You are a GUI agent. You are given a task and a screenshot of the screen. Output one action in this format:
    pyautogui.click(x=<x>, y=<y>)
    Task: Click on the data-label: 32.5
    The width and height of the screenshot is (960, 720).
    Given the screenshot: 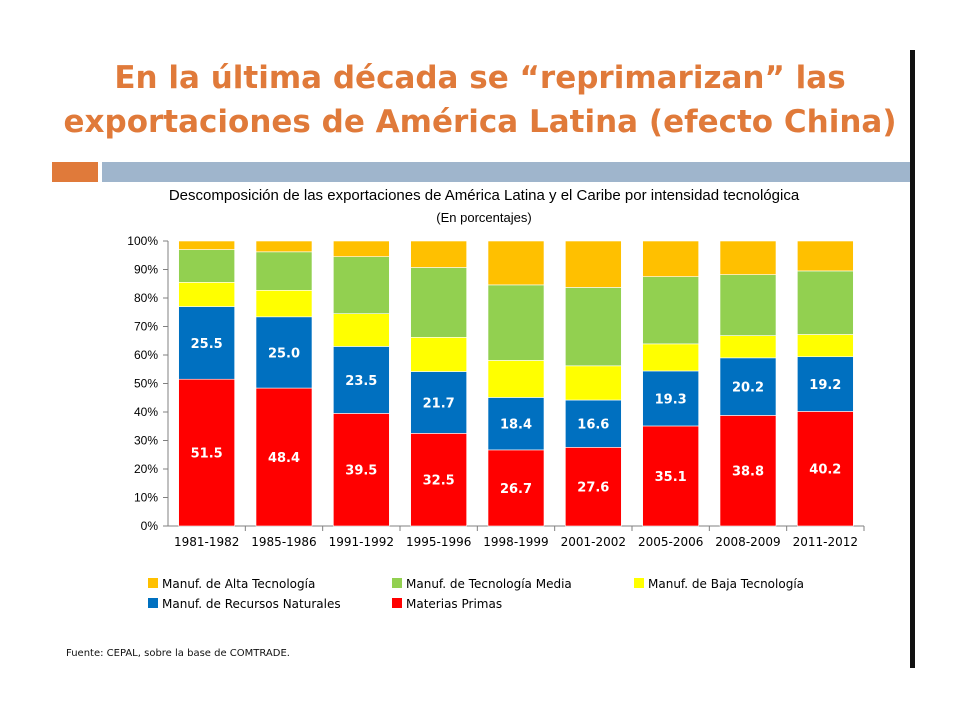 What is the action you would take?
    pyautogui.click(x=439, y=481)
    